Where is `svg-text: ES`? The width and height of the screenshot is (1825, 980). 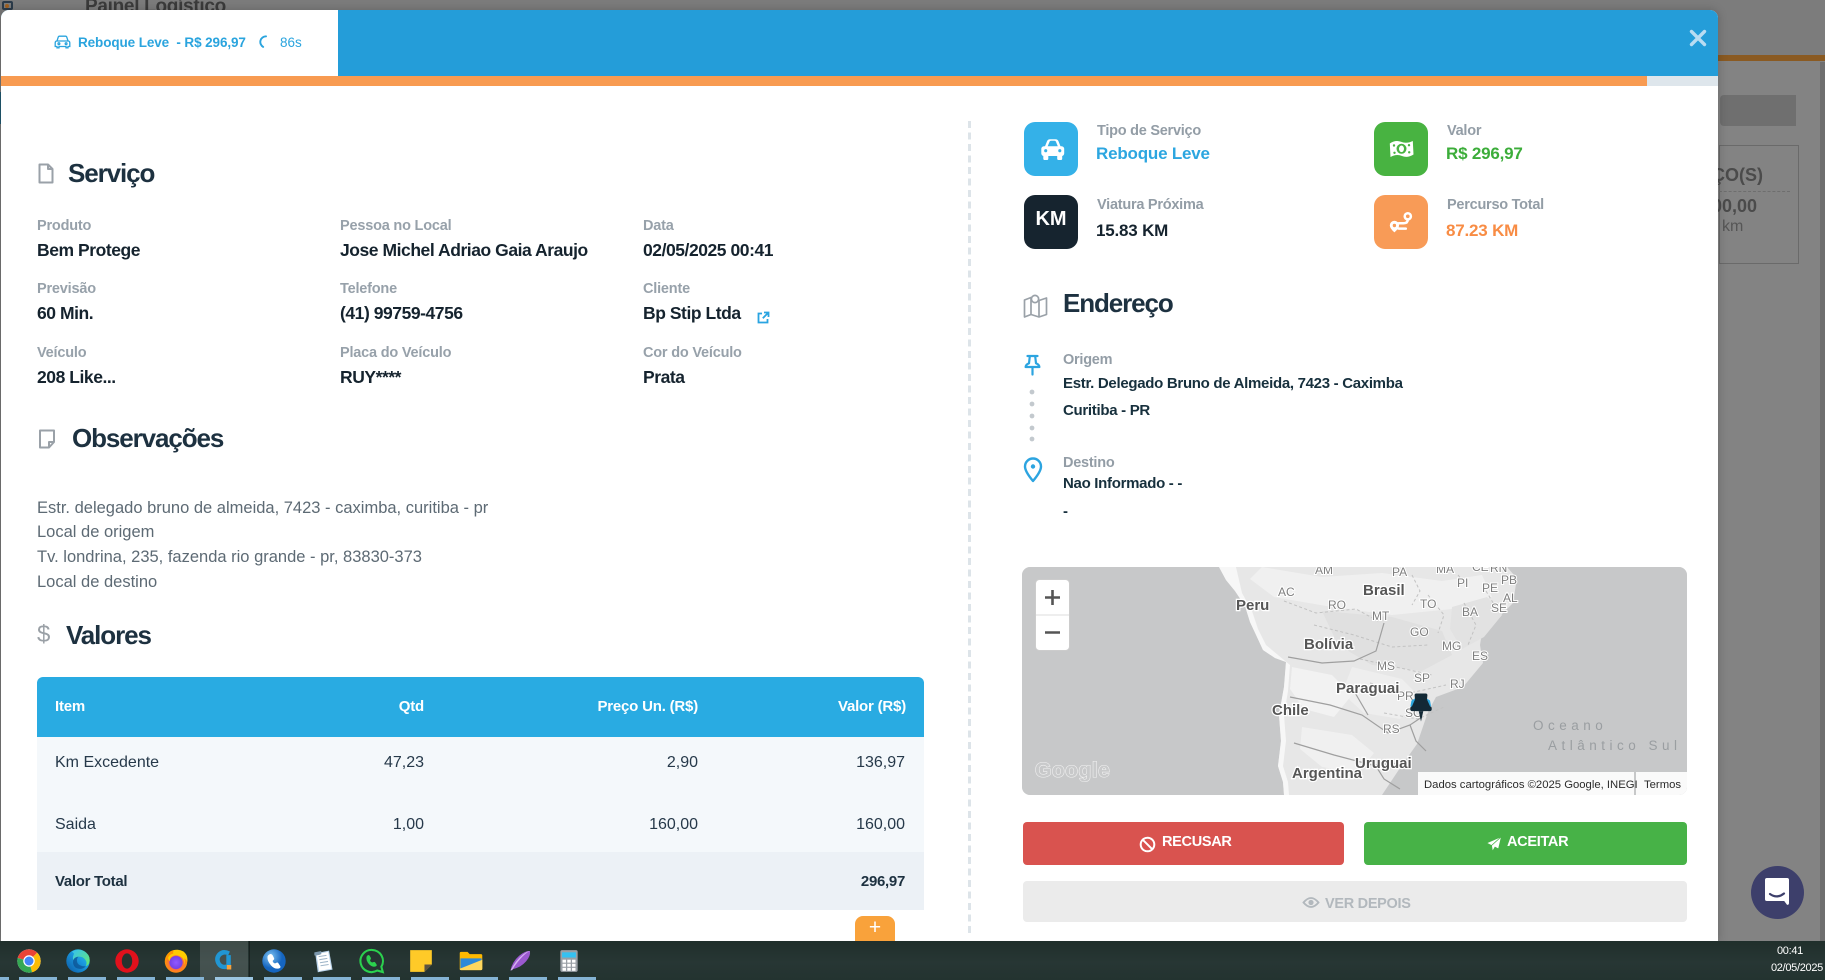 svg-text: ES is located at coordinates (1480, 656).